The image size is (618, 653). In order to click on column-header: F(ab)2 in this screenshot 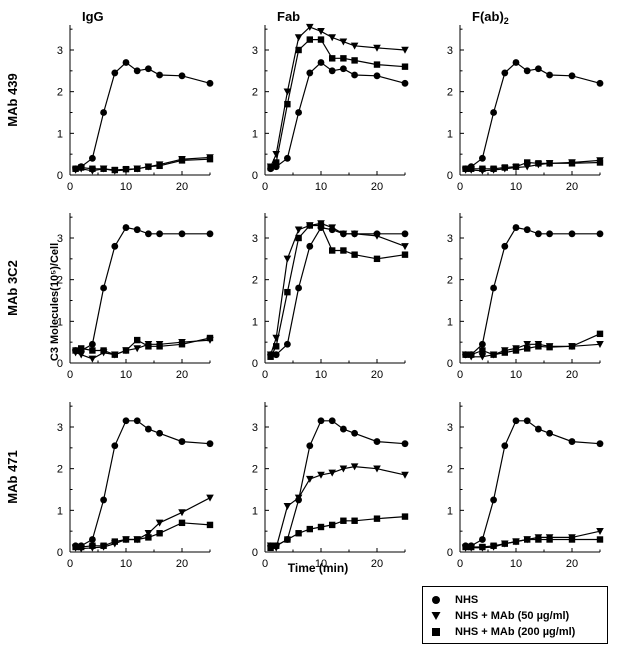, I will do `click(490, 17)`.